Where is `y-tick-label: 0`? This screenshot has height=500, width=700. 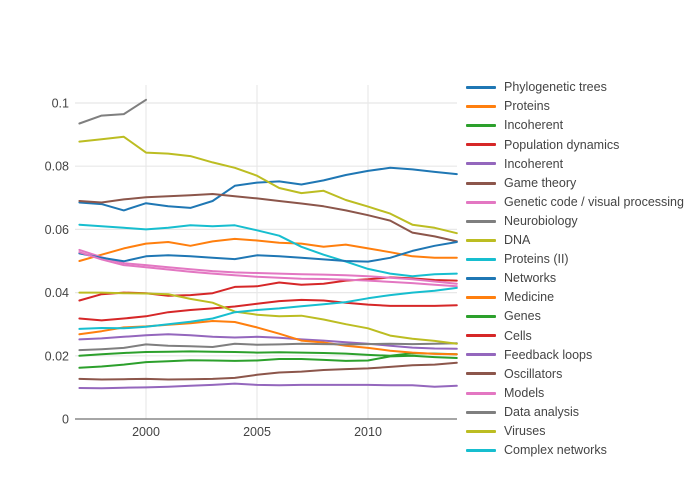
y-tick-label: 0 is located at coordinates (65, 420).